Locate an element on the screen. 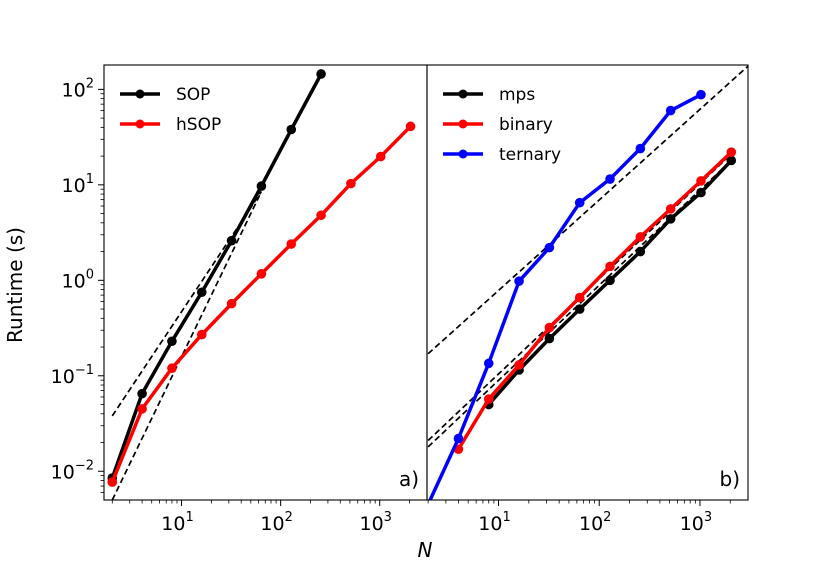 This screenshot has width=830, height=562. legend-label-ternary: ternary is located at coordinates (530, 155).